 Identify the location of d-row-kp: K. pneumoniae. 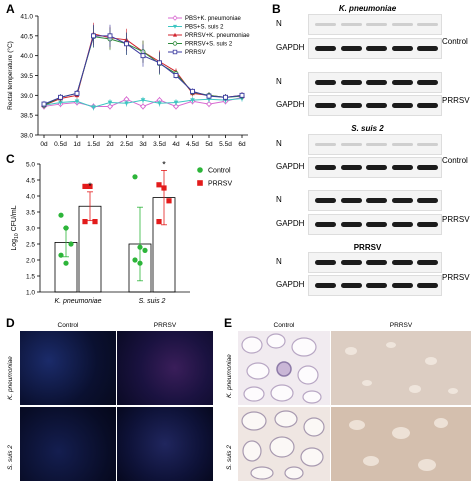
(10, 378).